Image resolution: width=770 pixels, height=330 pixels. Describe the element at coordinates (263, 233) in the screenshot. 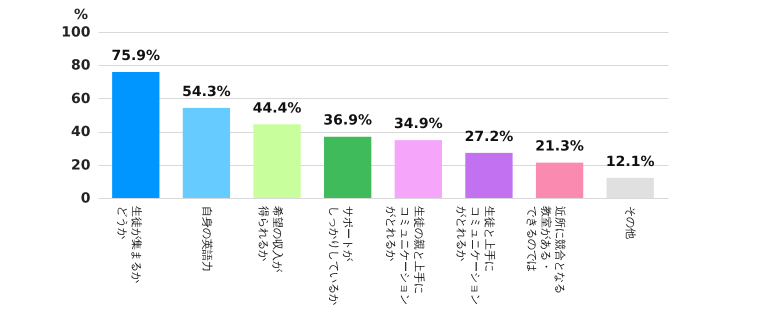

I see `category-label: 得られるか` at that location.